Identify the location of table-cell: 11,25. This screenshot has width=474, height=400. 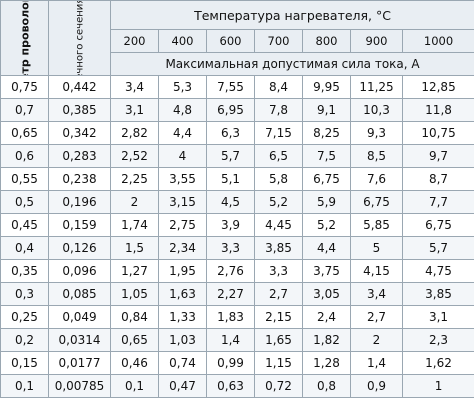
(376, 87).